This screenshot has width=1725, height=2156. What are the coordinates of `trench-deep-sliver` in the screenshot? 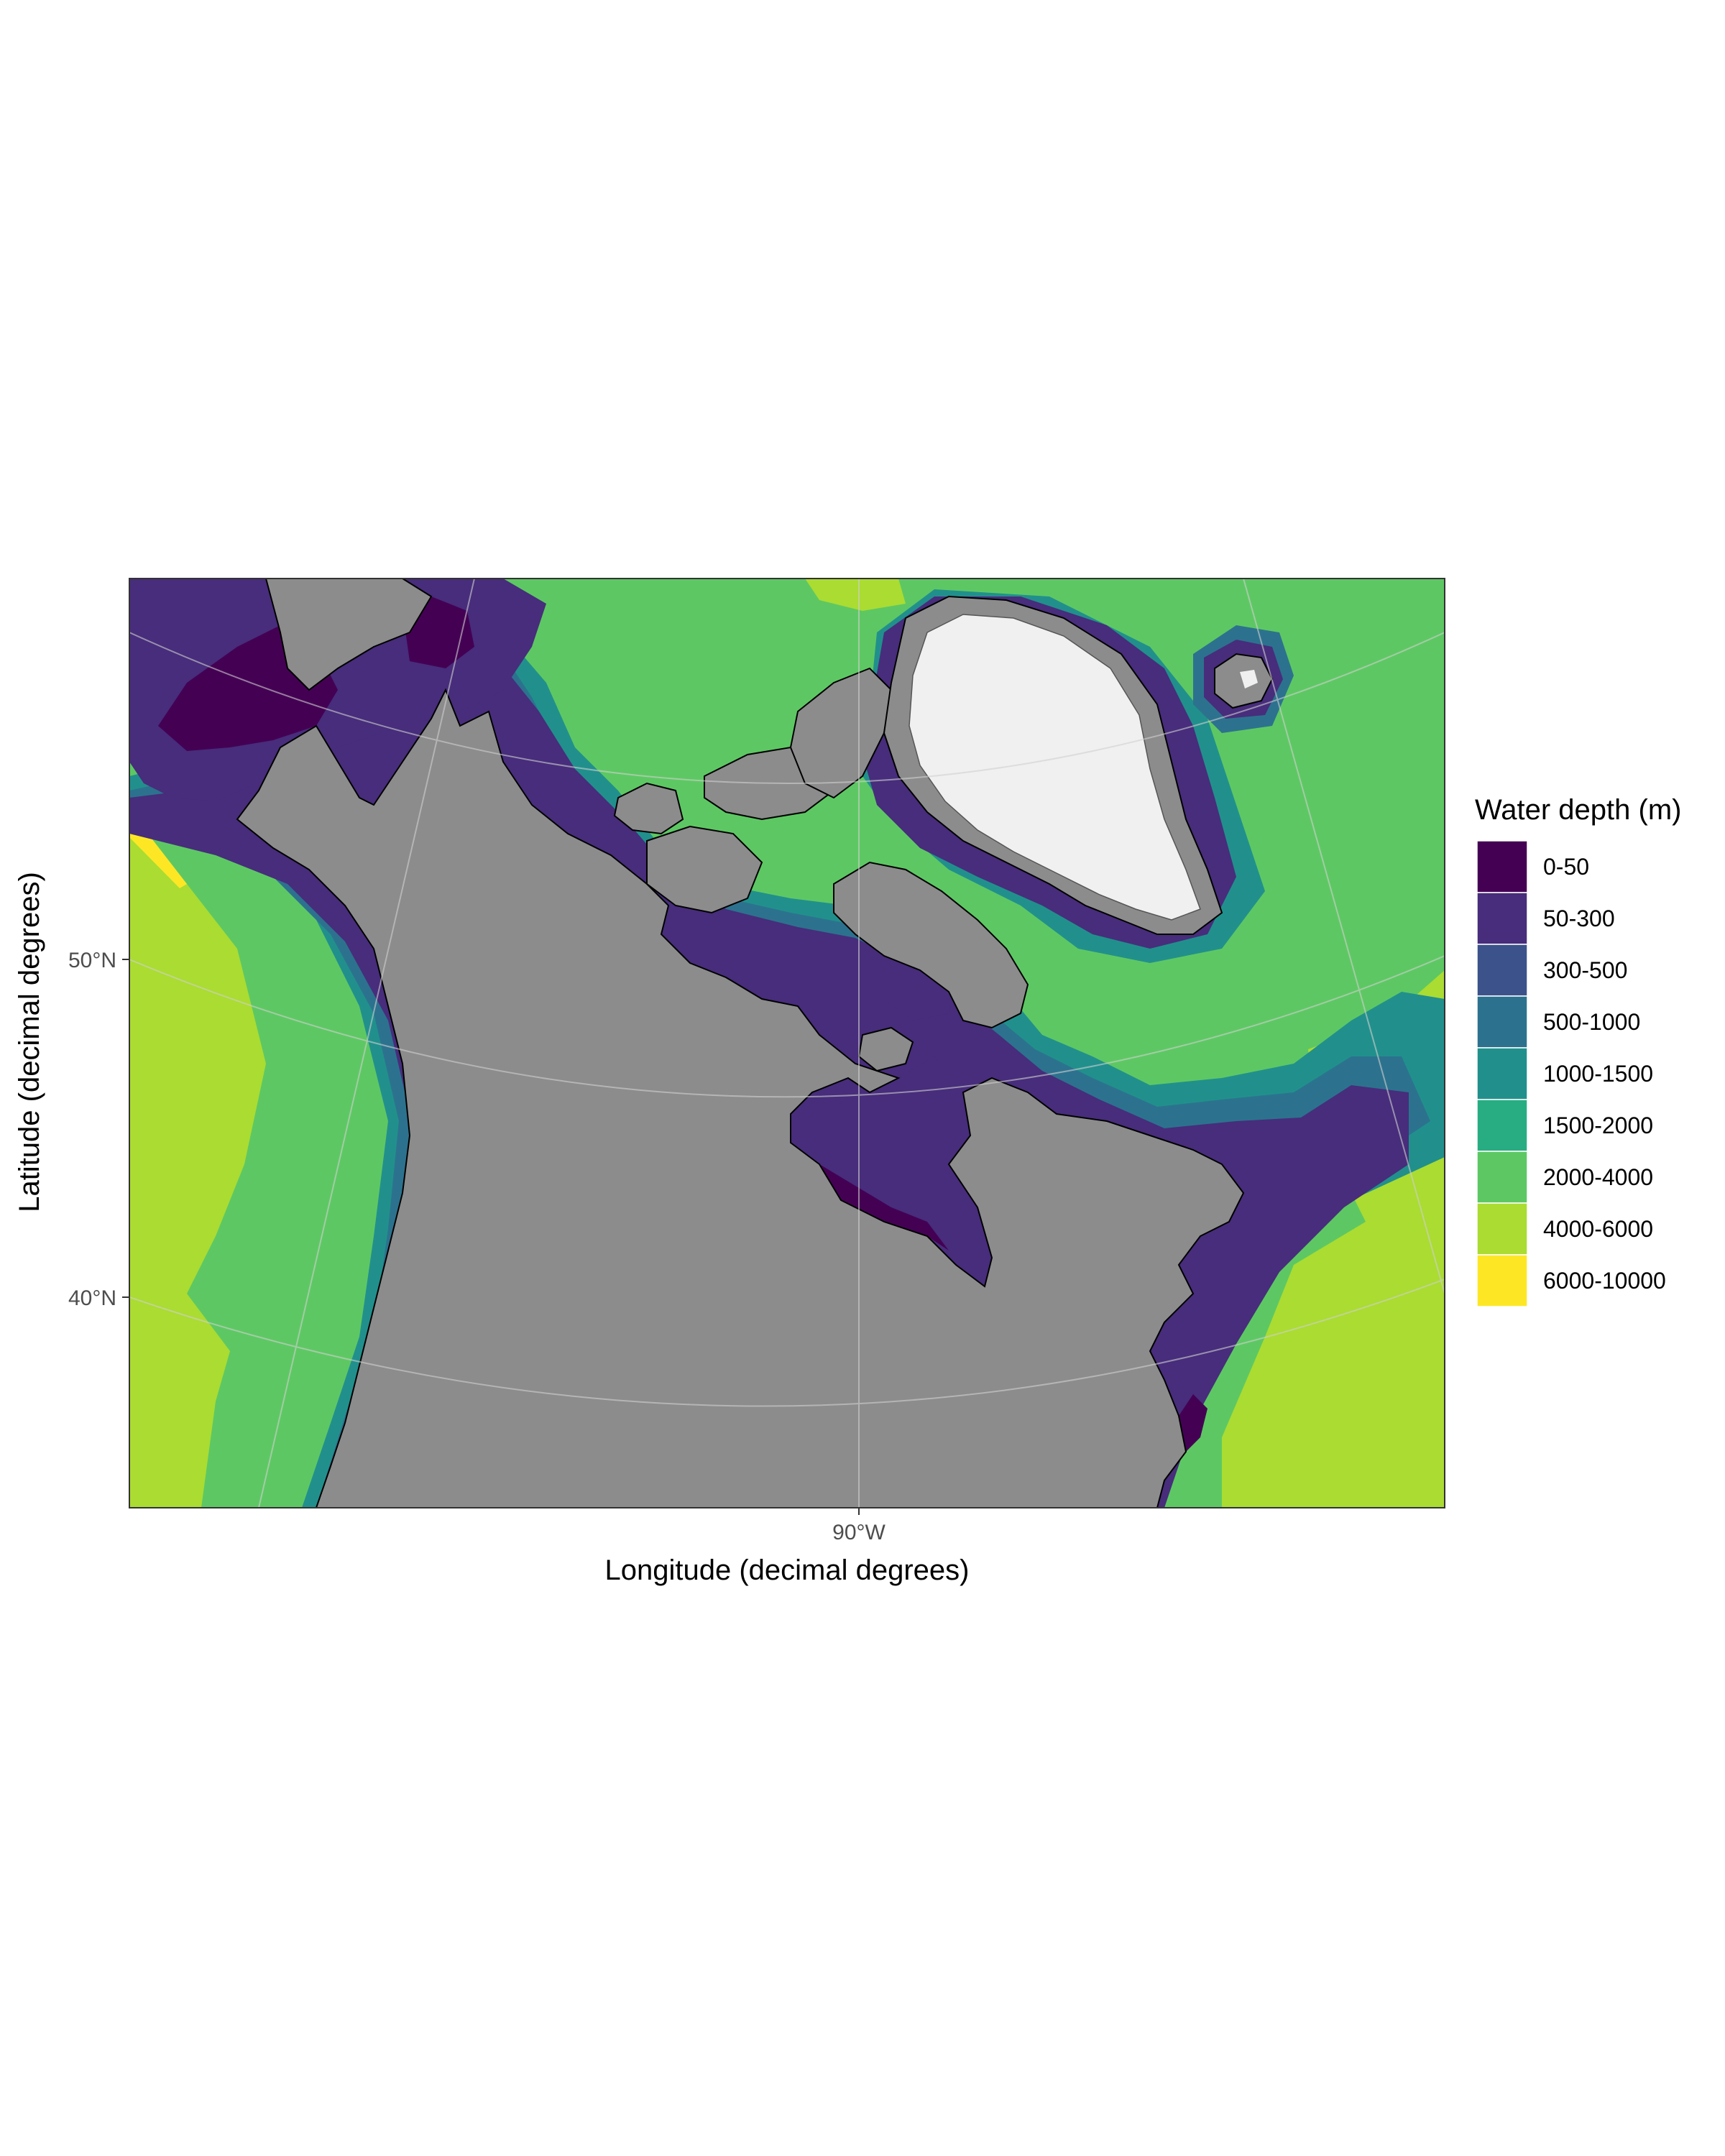 It's located at (158, 857).